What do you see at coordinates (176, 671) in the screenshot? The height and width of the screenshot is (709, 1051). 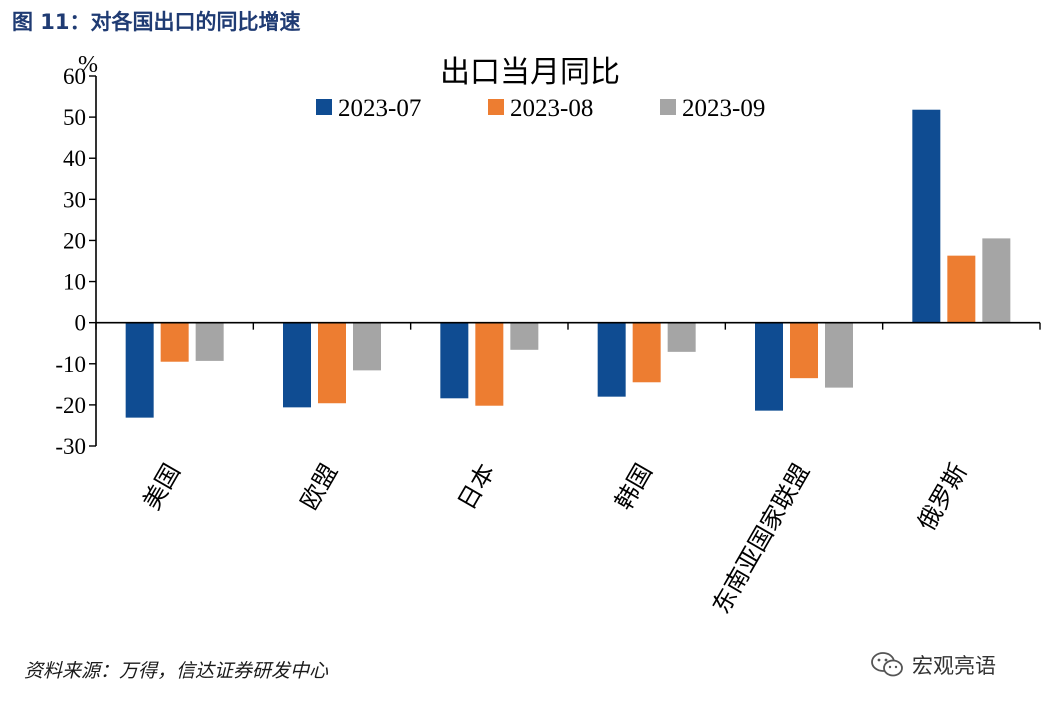 I see `source-note: 资料来源：万得，信达证券研发中心` at bounding box center [176, 671].